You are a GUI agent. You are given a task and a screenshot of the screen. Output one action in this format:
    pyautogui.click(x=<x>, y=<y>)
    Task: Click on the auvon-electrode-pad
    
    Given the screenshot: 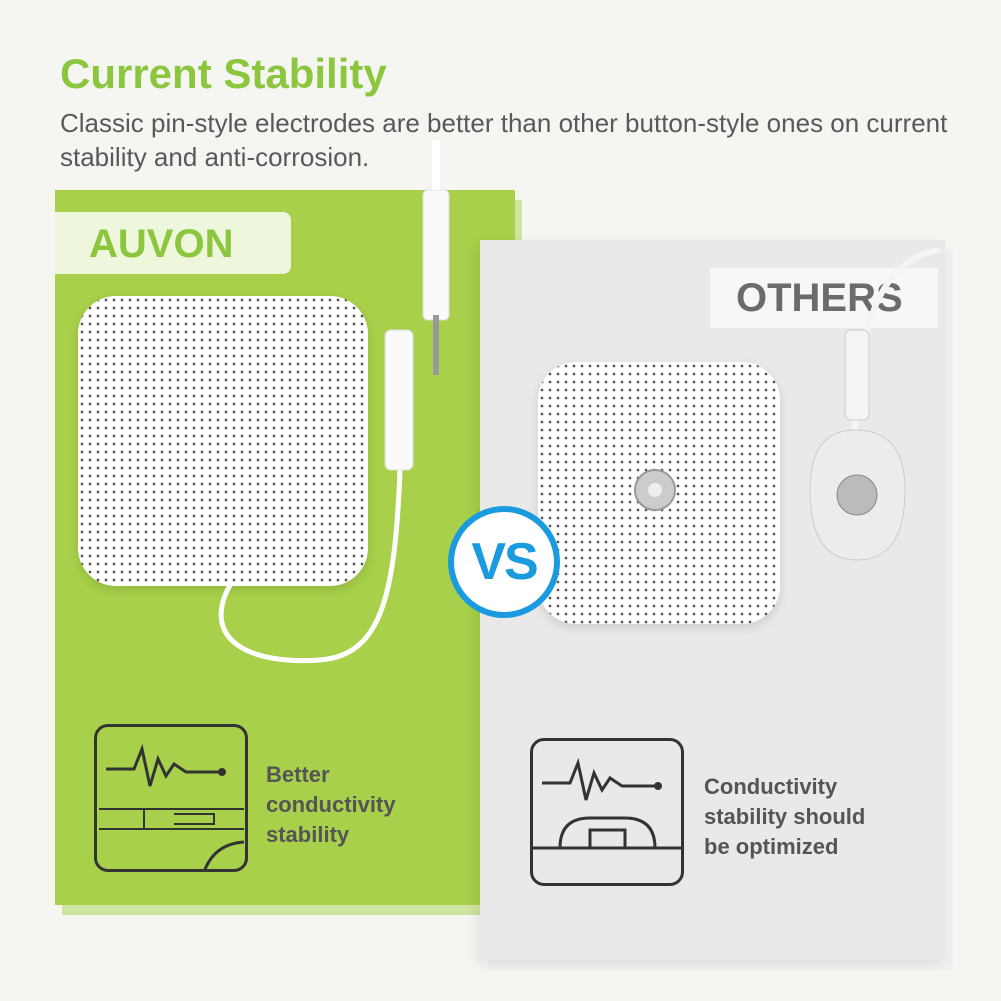 What is the action you would take?
    pyautogui.click(x=223, y=441)
    